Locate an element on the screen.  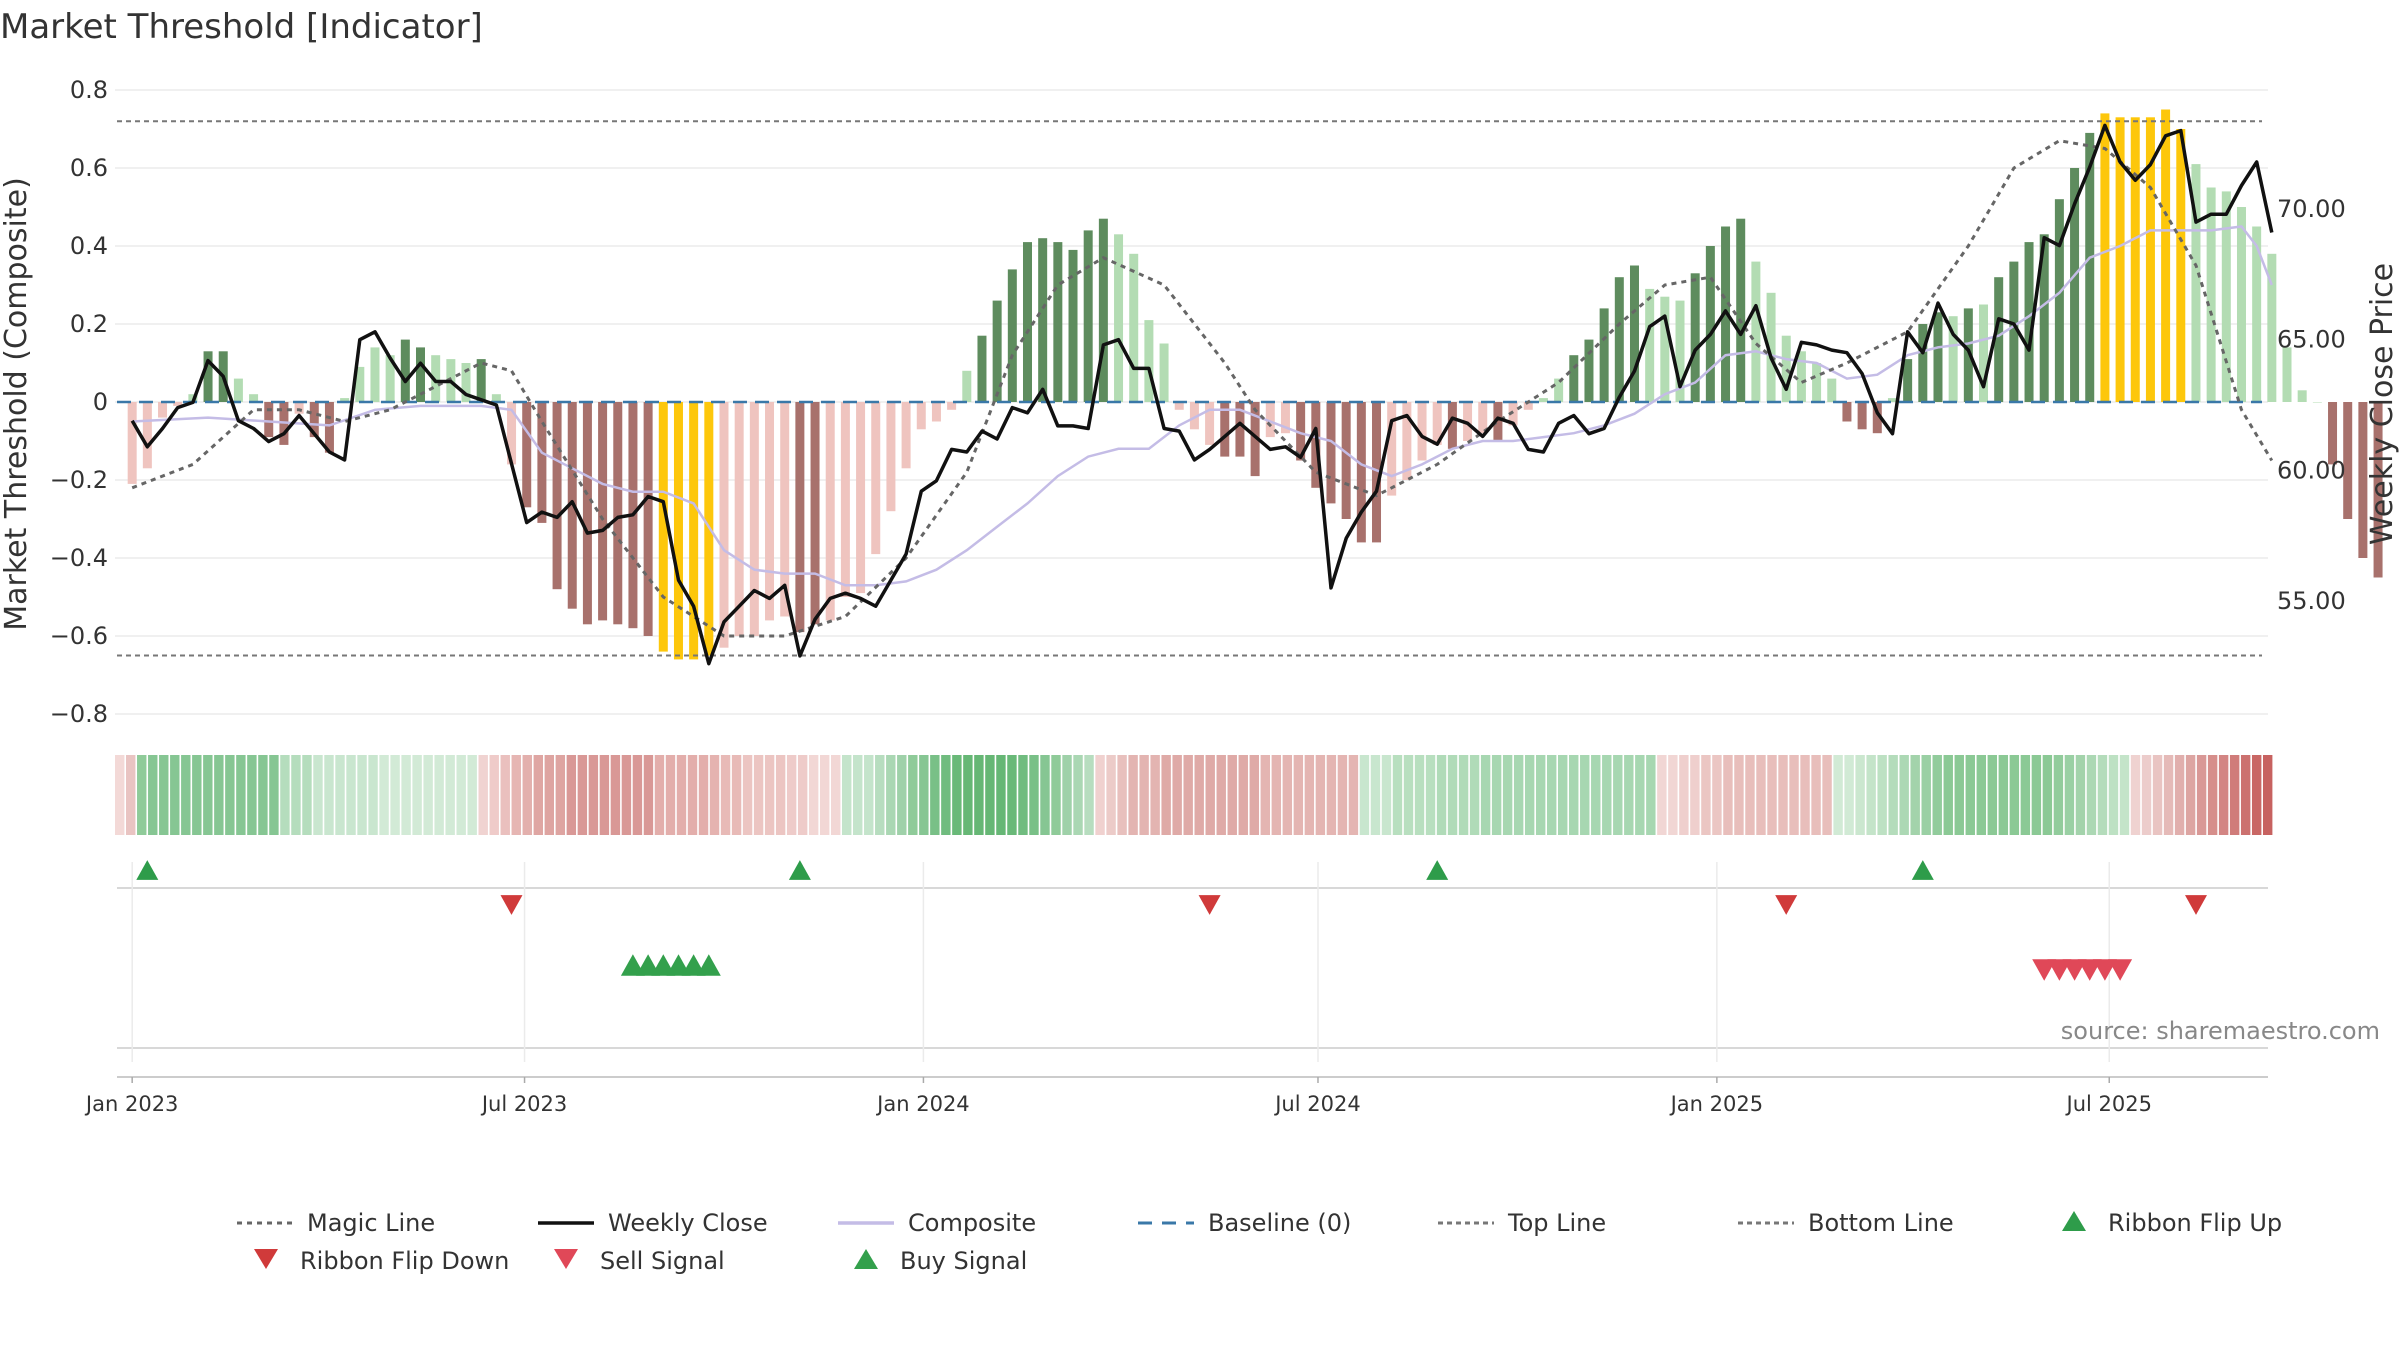
left-tick-label: 0.2 is located at coordinates (89, 324).